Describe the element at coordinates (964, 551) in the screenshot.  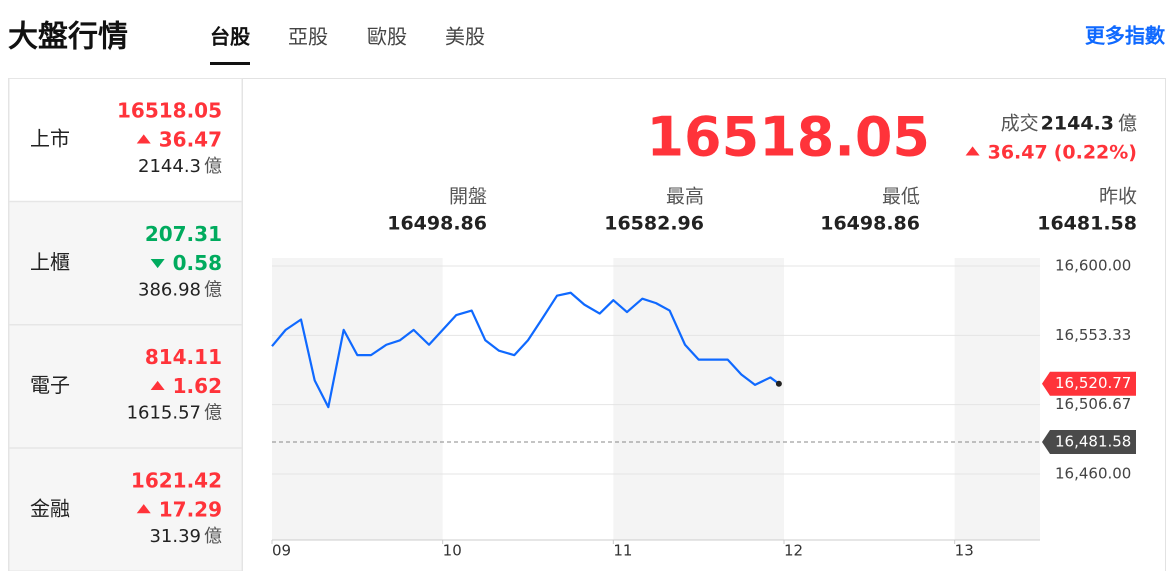
I see `x-tick-label: 13` at that location.